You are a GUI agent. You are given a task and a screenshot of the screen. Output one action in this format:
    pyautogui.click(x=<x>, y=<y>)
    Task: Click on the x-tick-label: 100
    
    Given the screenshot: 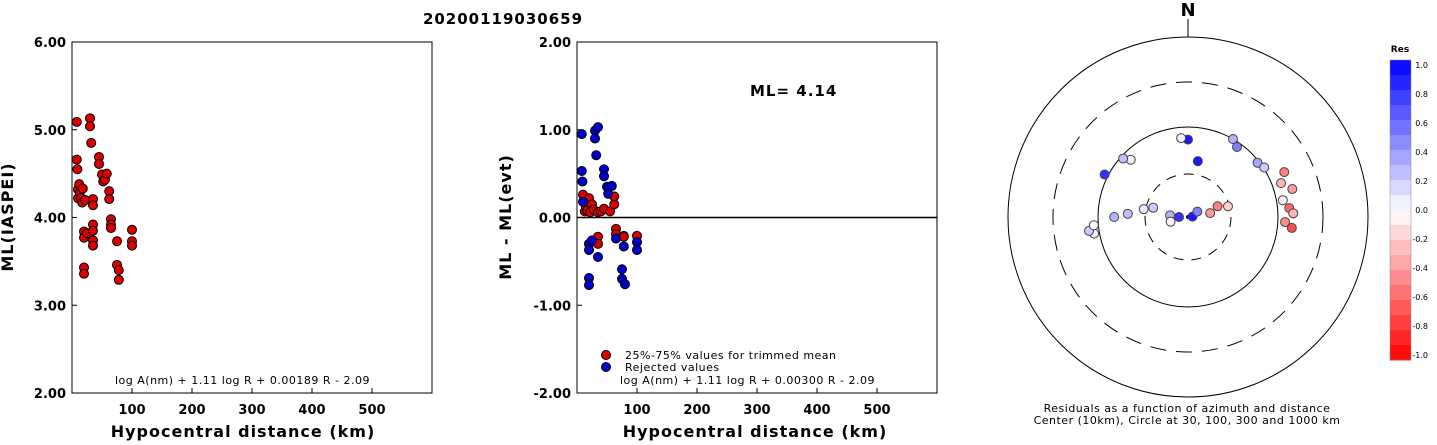 What is the action you would take?
    pyautogui.click(x=131, y=410)
    